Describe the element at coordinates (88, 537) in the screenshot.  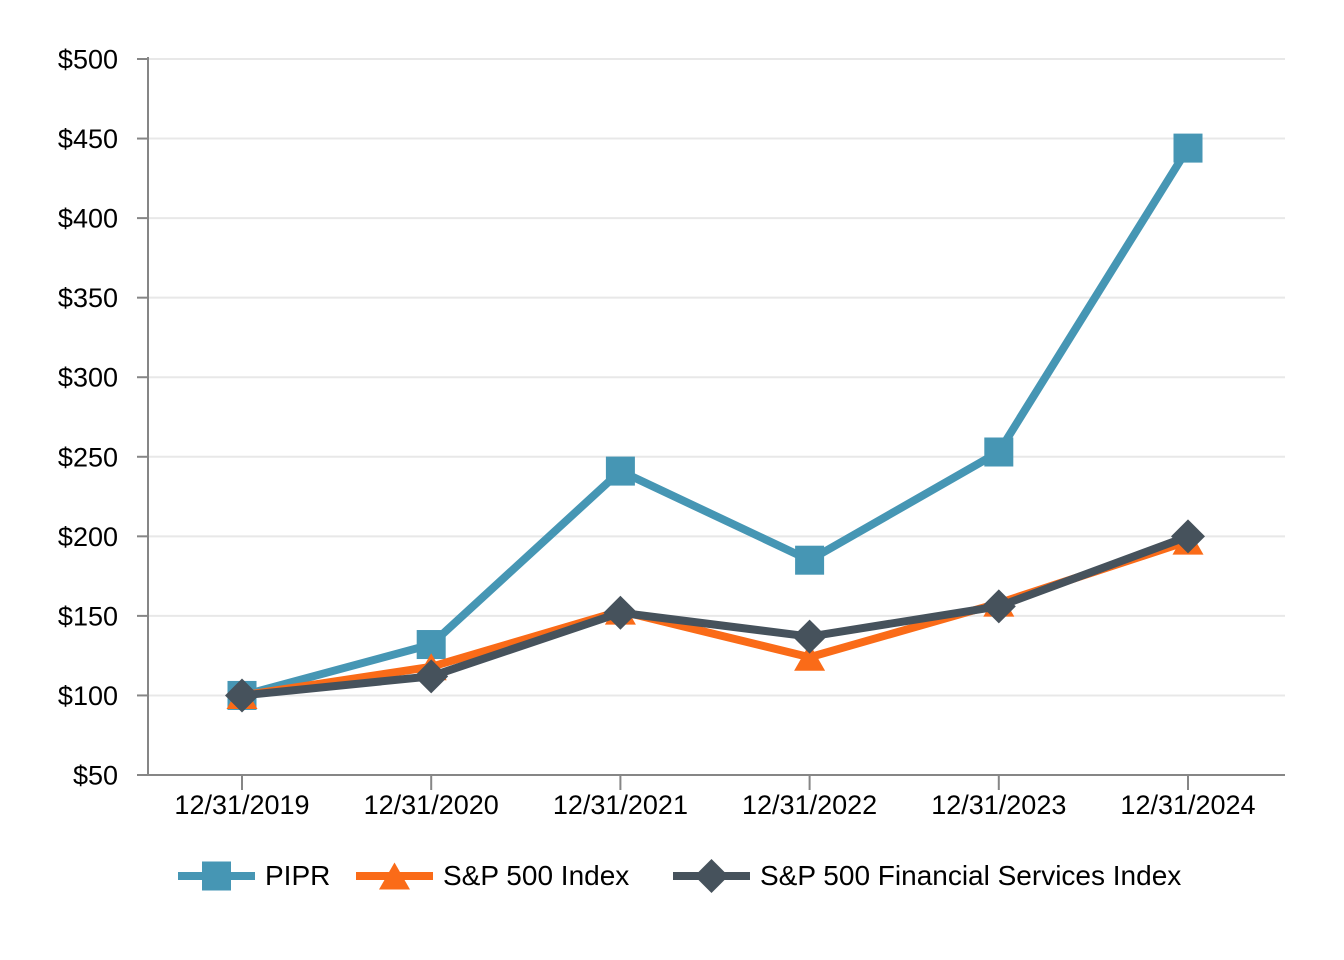
I see `y-tick-label-200: $200` at that location.